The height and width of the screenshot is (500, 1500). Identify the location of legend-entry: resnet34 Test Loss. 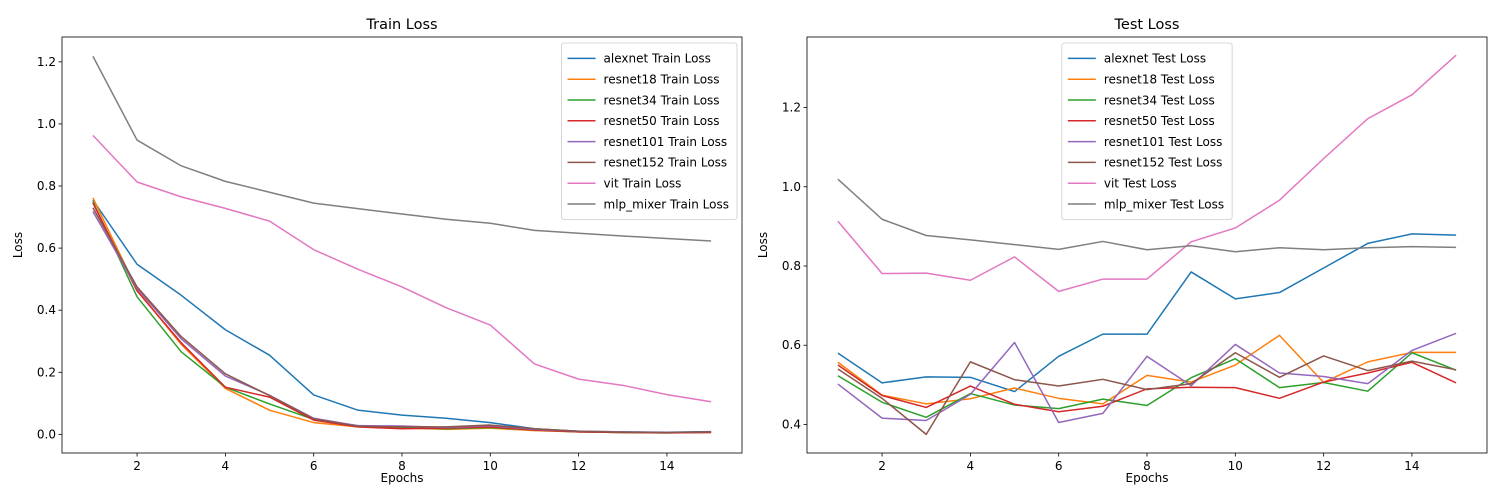
(1159, 100).